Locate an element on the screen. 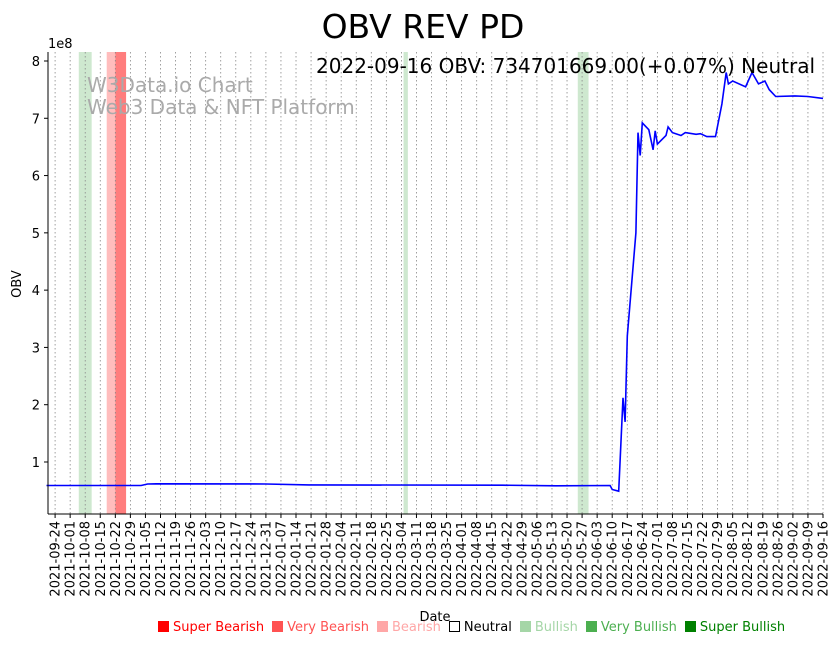 This screenshot has height=646, width=840. legend-label: Very Bullish is located at coordinates (638, 627).